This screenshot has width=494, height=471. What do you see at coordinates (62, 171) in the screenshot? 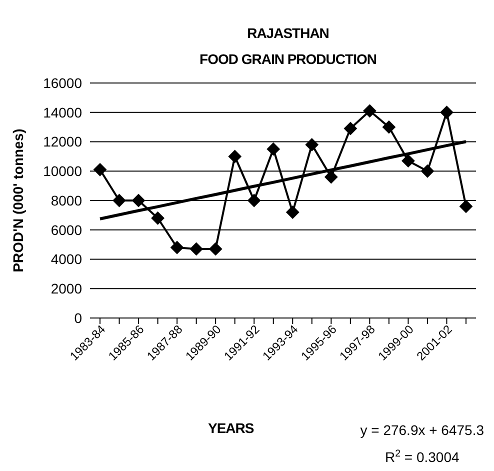
I see `y-tick-label: 10000` at bounding box center [62, 171].